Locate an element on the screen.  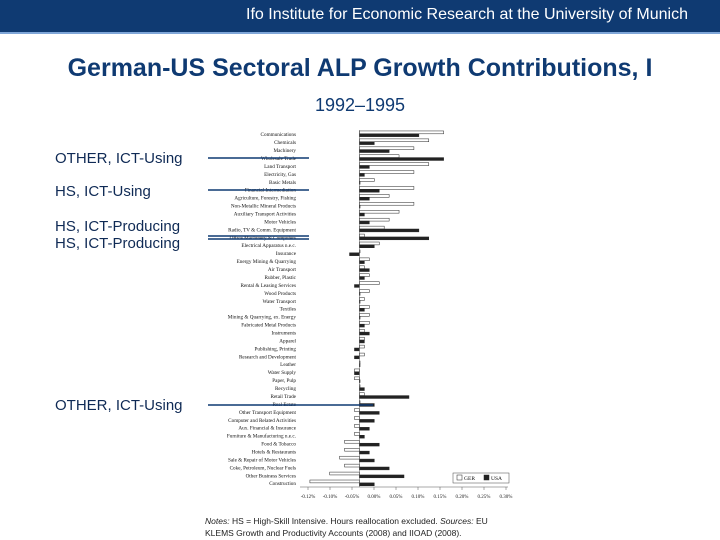
x-tick-label: 0.30% is located at coordinates (506, 497).